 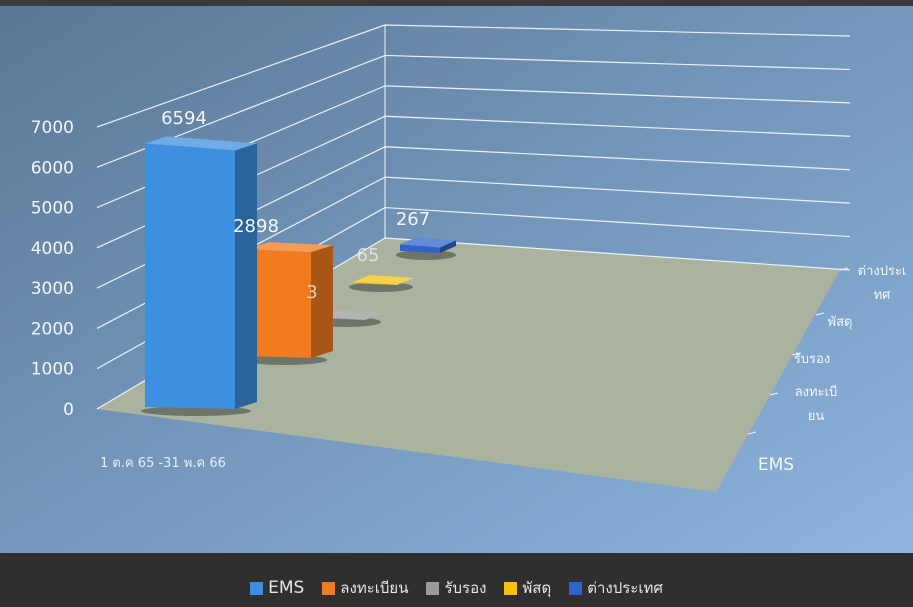 I want to click on footer-bar, so click(x=456, y=578).